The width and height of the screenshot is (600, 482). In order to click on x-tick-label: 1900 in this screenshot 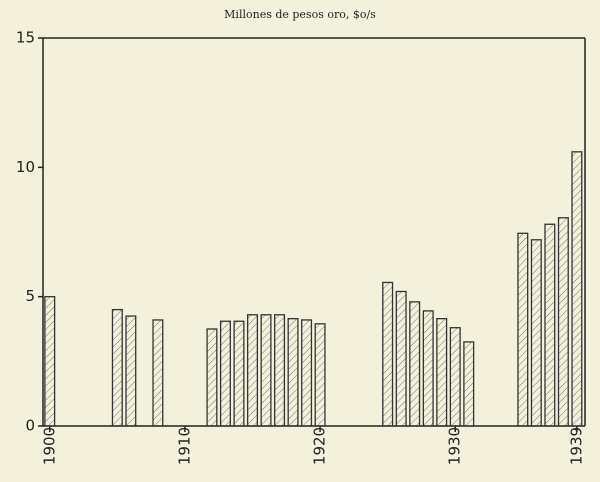, I will do `click(49, 446)`.